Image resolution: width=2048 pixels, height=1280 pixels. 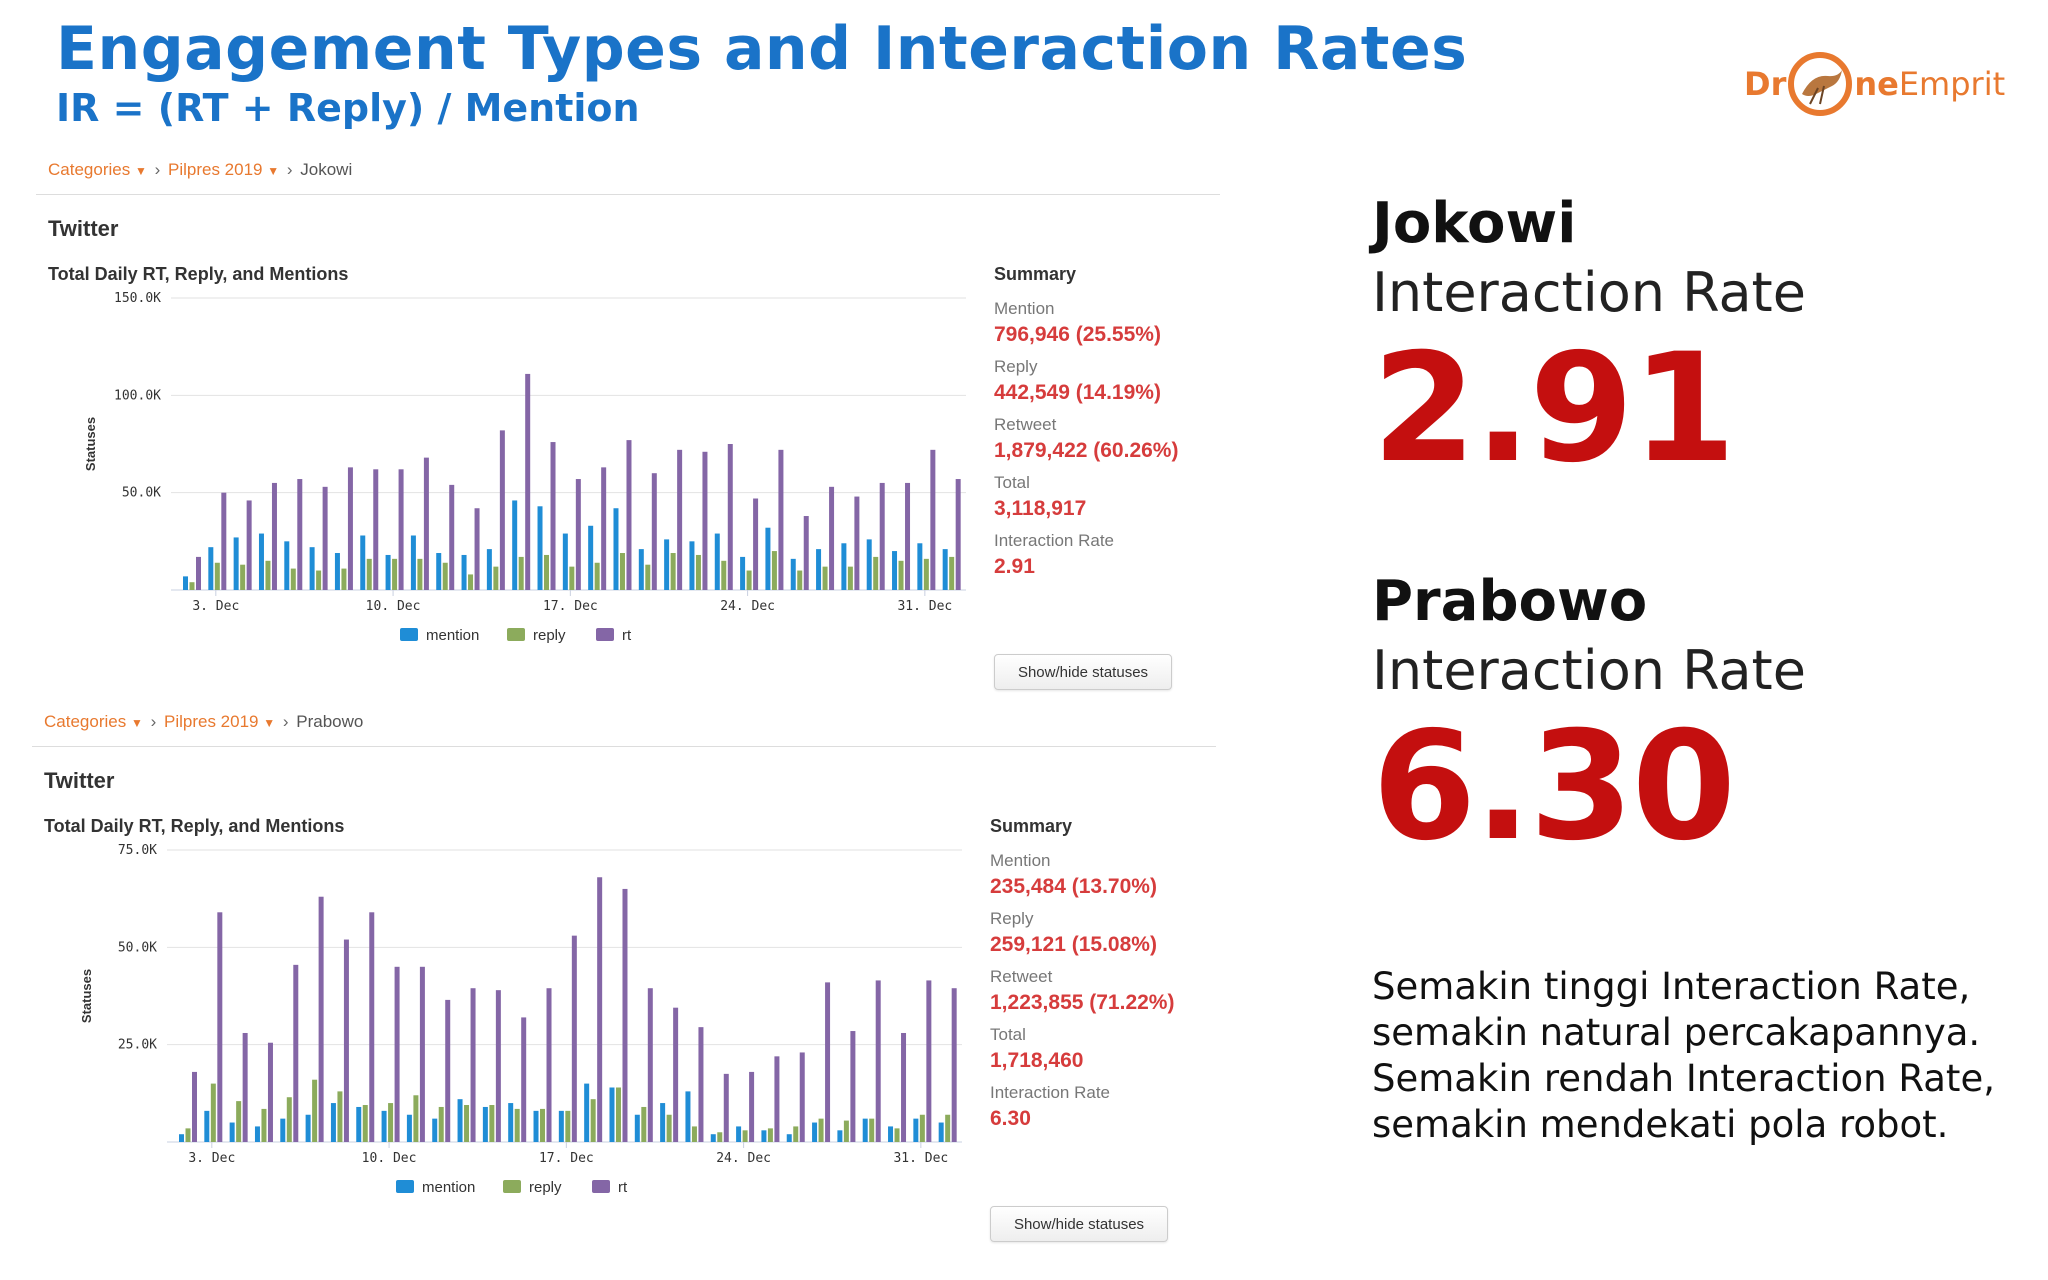 What do you see at coordinates (326, 169) in the screenshot?
I see `breadcrumb-entity: Jokowi` at bounding box center [326, 169].